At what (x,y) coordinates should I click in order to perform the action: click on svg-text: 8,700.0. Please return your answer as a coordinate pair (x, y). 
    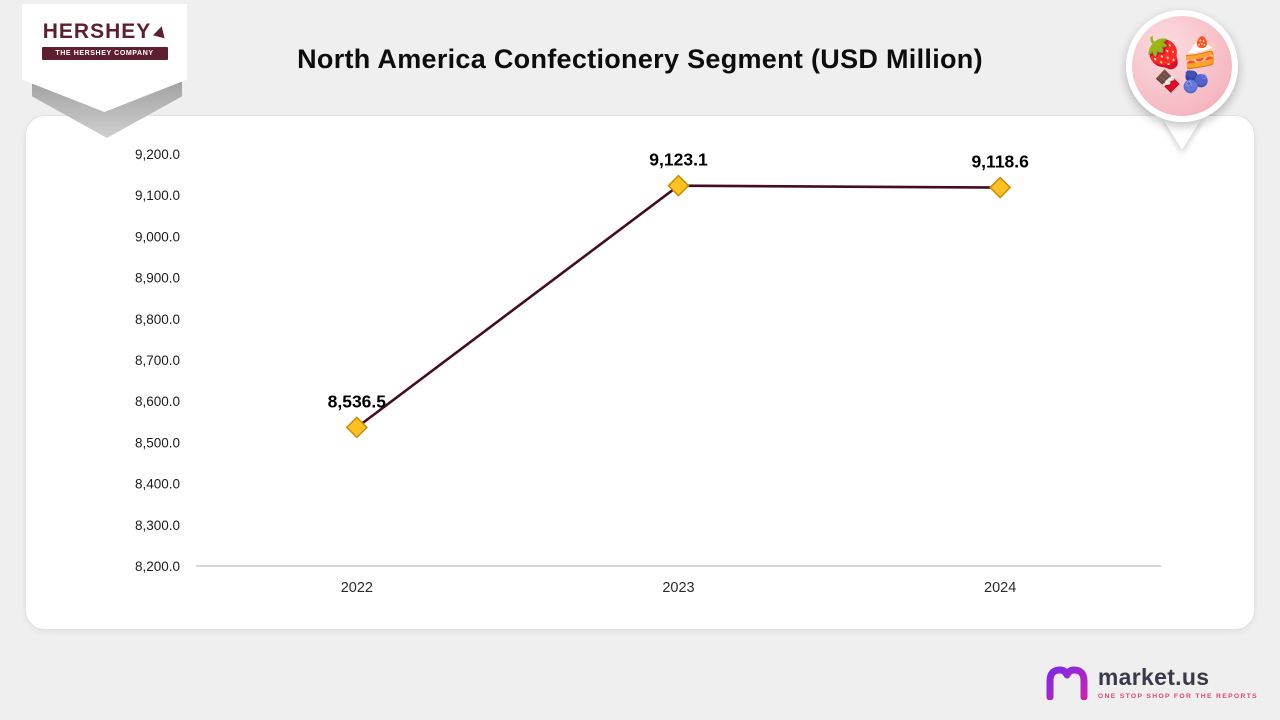
    Looking at the image, I should click on (157, 360).